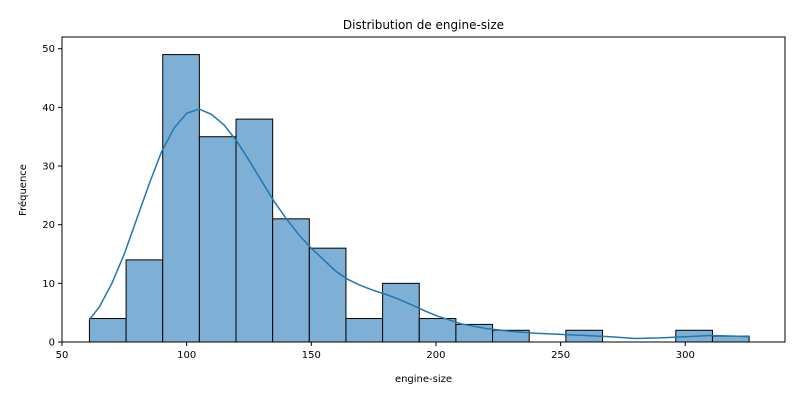 This screenshot has height=400, width=800. I want to click on y-tick-label: 40, so click(48, 108).